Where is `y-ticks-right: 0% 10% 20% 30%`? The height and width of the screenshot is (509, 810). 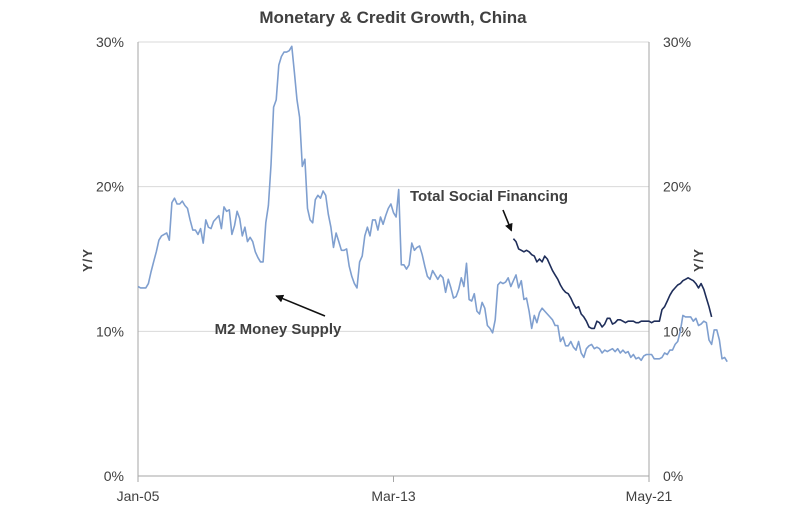
y-ticks-right: 0% 10% 20% 30% is located at coordinates (677, 259).